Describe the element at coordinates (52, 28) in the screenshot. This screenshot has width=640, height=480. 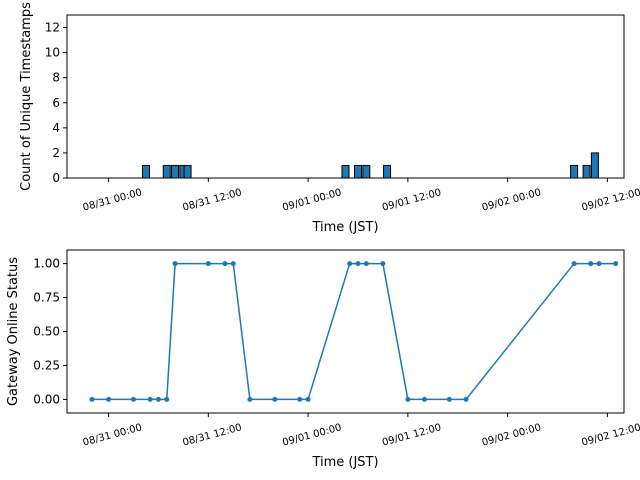
I see `y-tick-label: 12` at that location.